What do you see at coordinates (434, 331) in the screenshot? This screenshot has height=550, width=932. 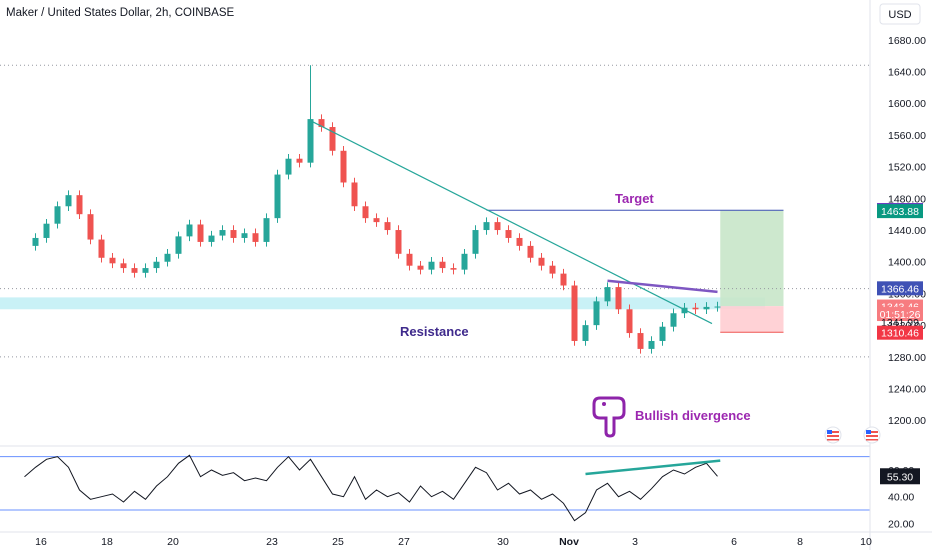 I see `resistance-annotation: Resistance` at bounding box center [434, 331].